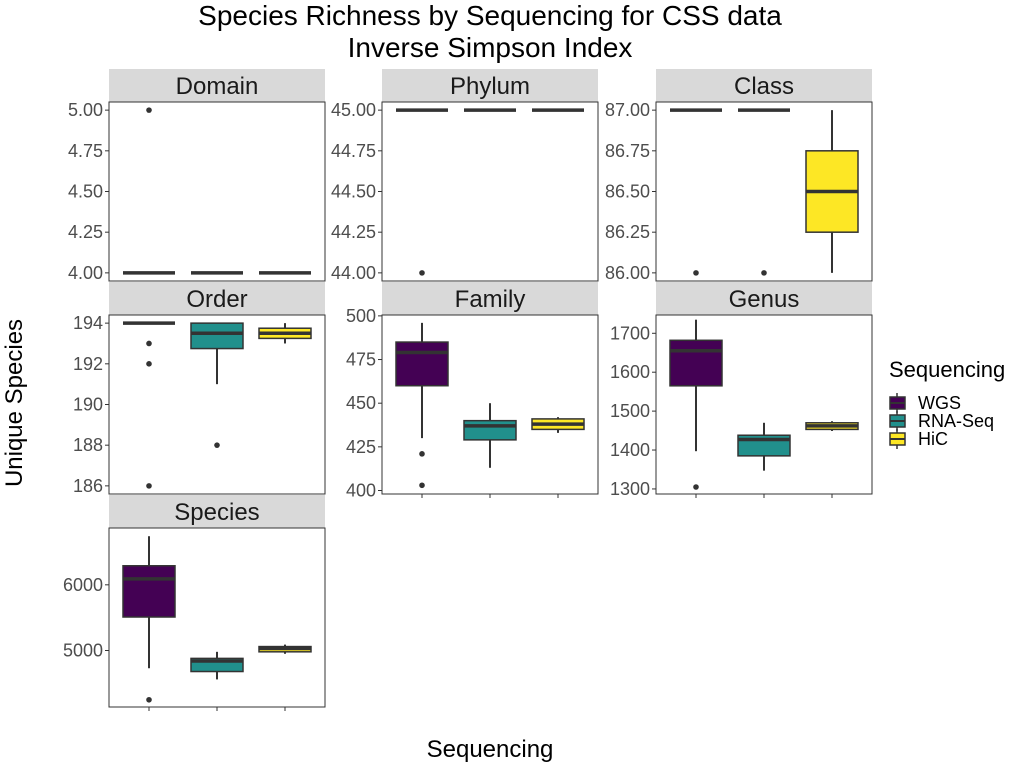  Describe the element at coordinates (85, 110) in the screenshot. I see `y-tick-label: 5.00` at that location.